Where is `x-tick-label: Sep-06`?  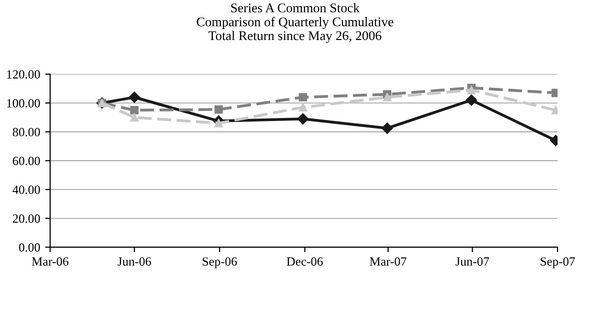
x-tick-label: Sep-06 is located at coordinates (219, 262).